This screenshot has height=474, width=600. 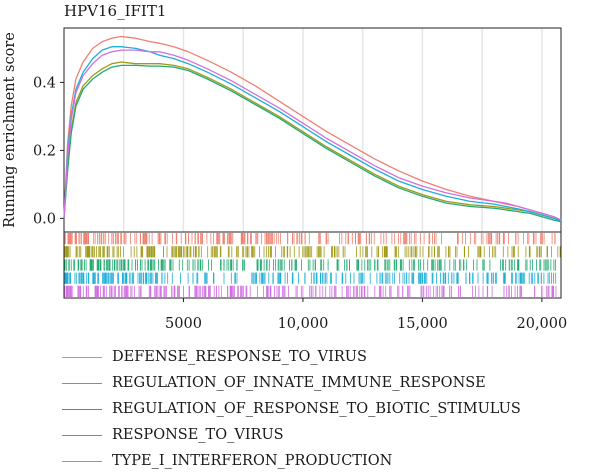 I want to click on x-tick-label: 15,000, so click(x=422, y=324).